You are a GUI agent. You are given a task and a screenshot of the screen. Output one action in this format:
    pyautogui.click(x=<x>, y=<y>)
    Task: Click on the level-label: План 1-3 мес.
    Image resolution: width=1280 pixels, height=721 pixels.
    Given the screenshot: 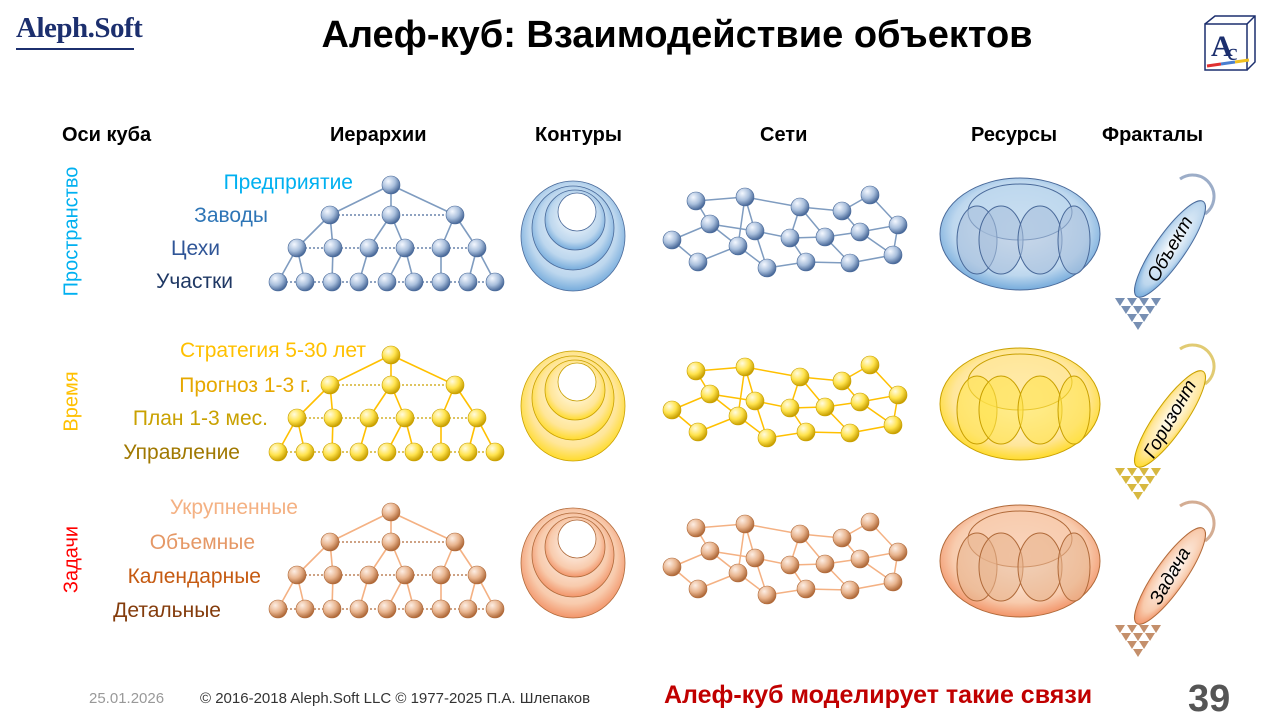 What is the action you would take?
    pyautogui.click(x=200, y=418)
    